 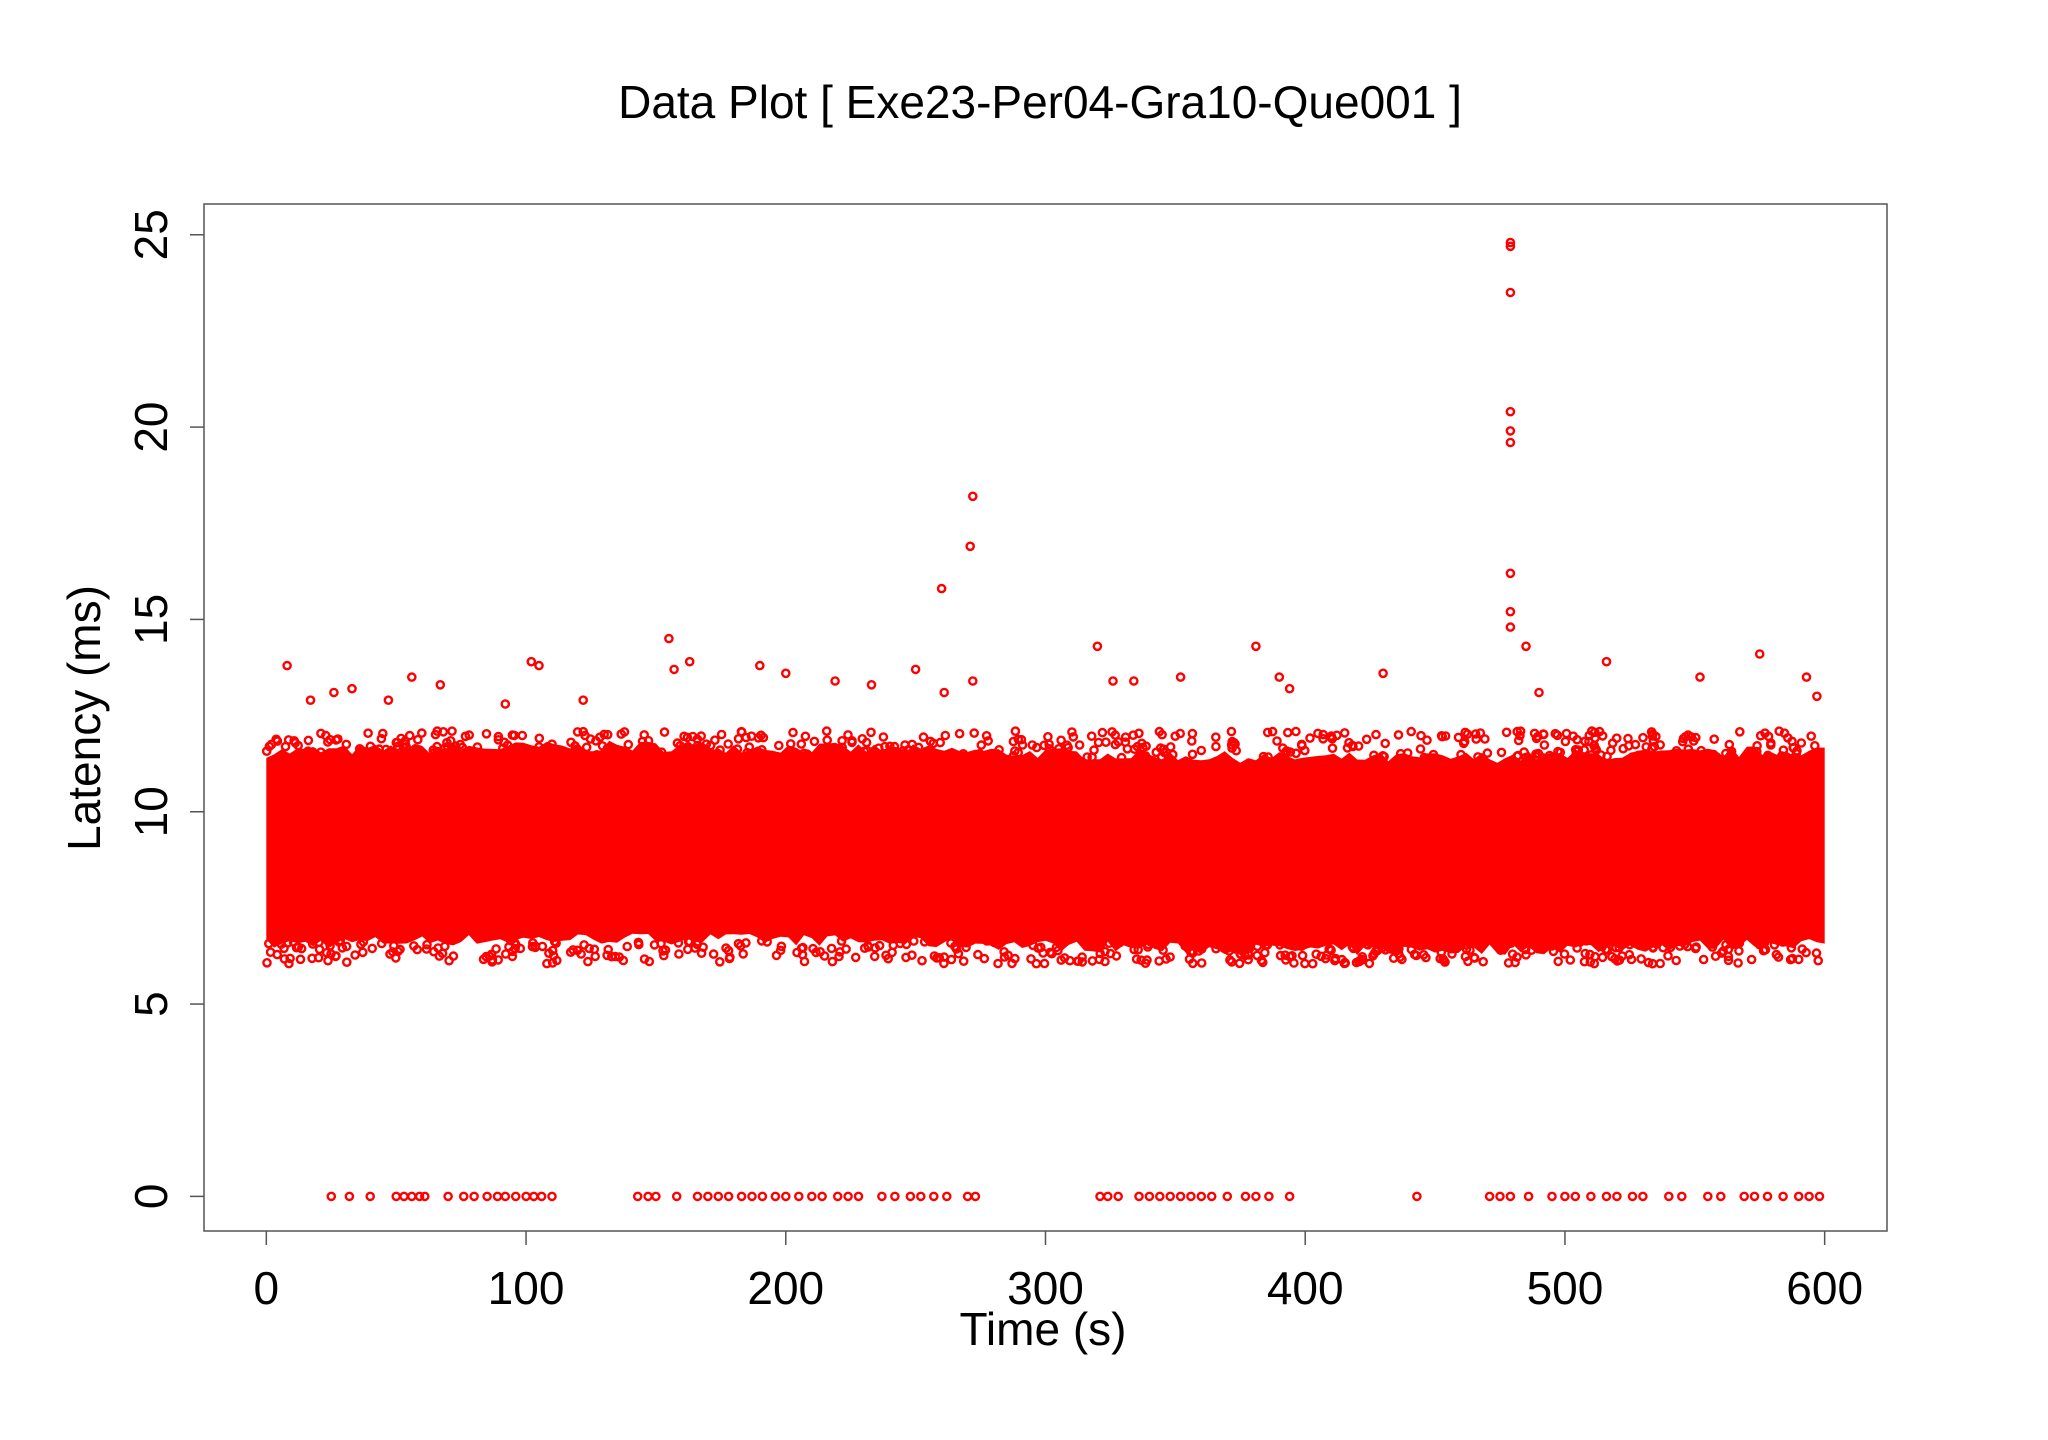 What do you see at coordinates (84, 718) in the screenshot?
I see `y-axis-label: Latency (ms)` at bounding box center [84, 718].